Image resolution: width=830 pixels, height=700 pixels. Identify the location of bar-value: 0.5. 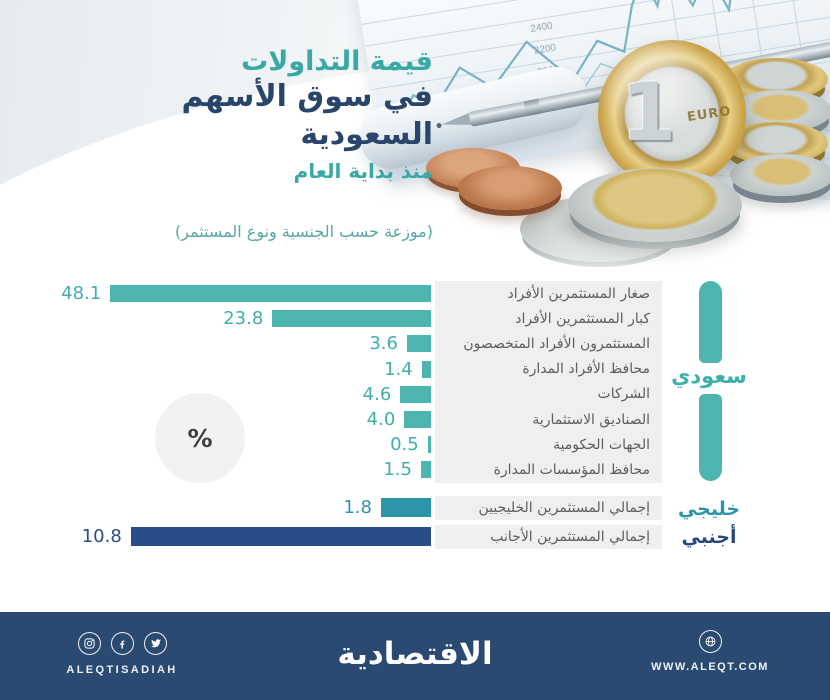
(404, 445).